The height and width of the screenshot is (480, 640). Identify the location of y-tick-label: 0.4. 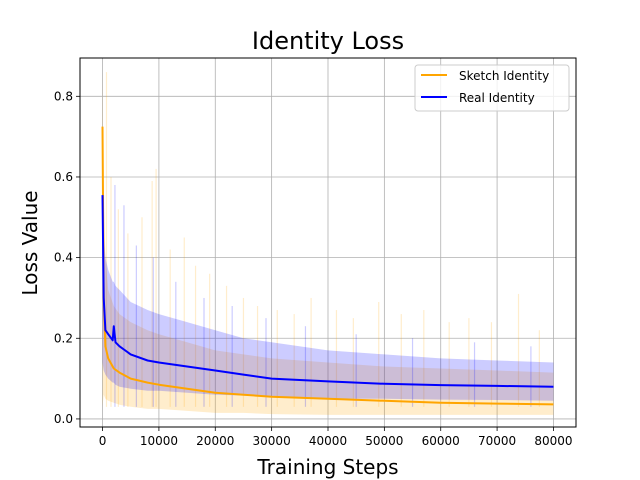
(63, 258).